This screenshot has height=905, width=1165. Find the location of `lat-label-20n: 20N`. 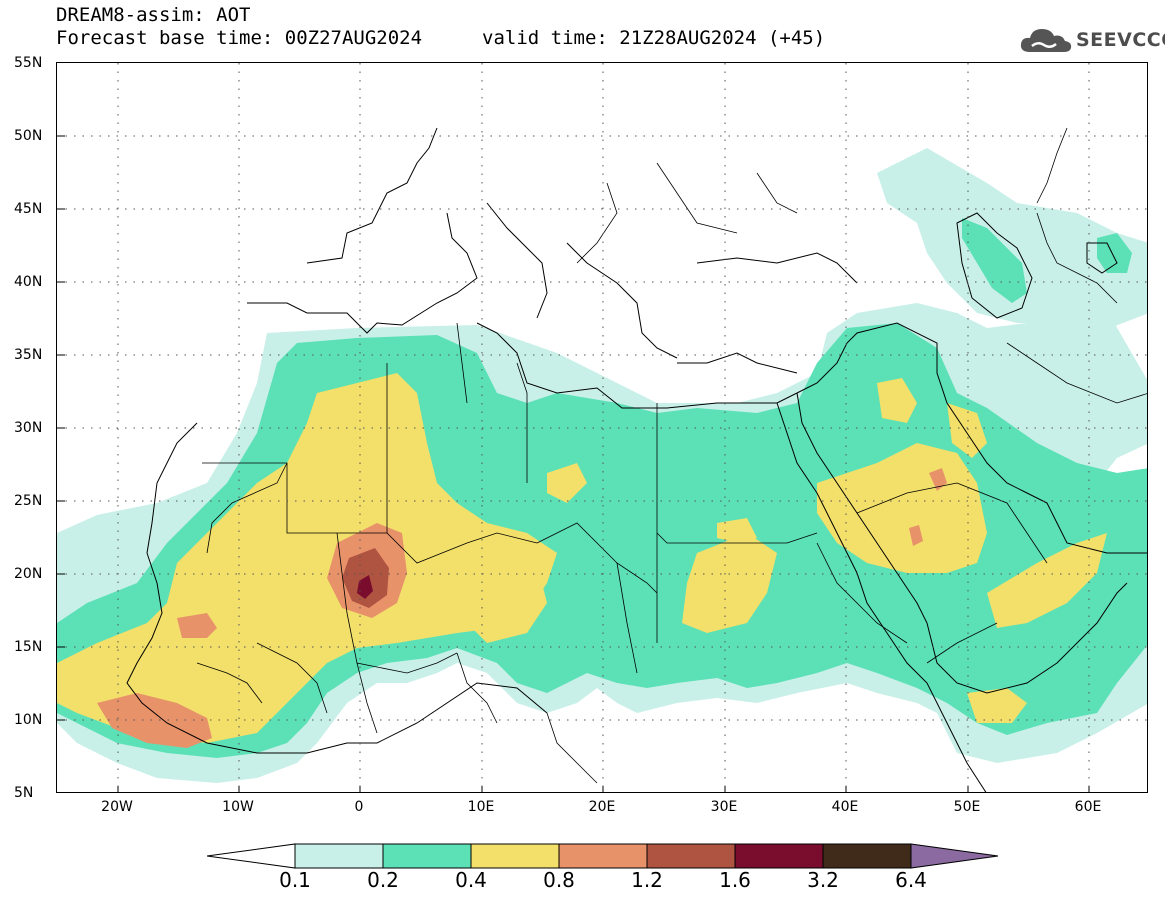

lat-label-20n: 20N is located at coordinates (28, 574).